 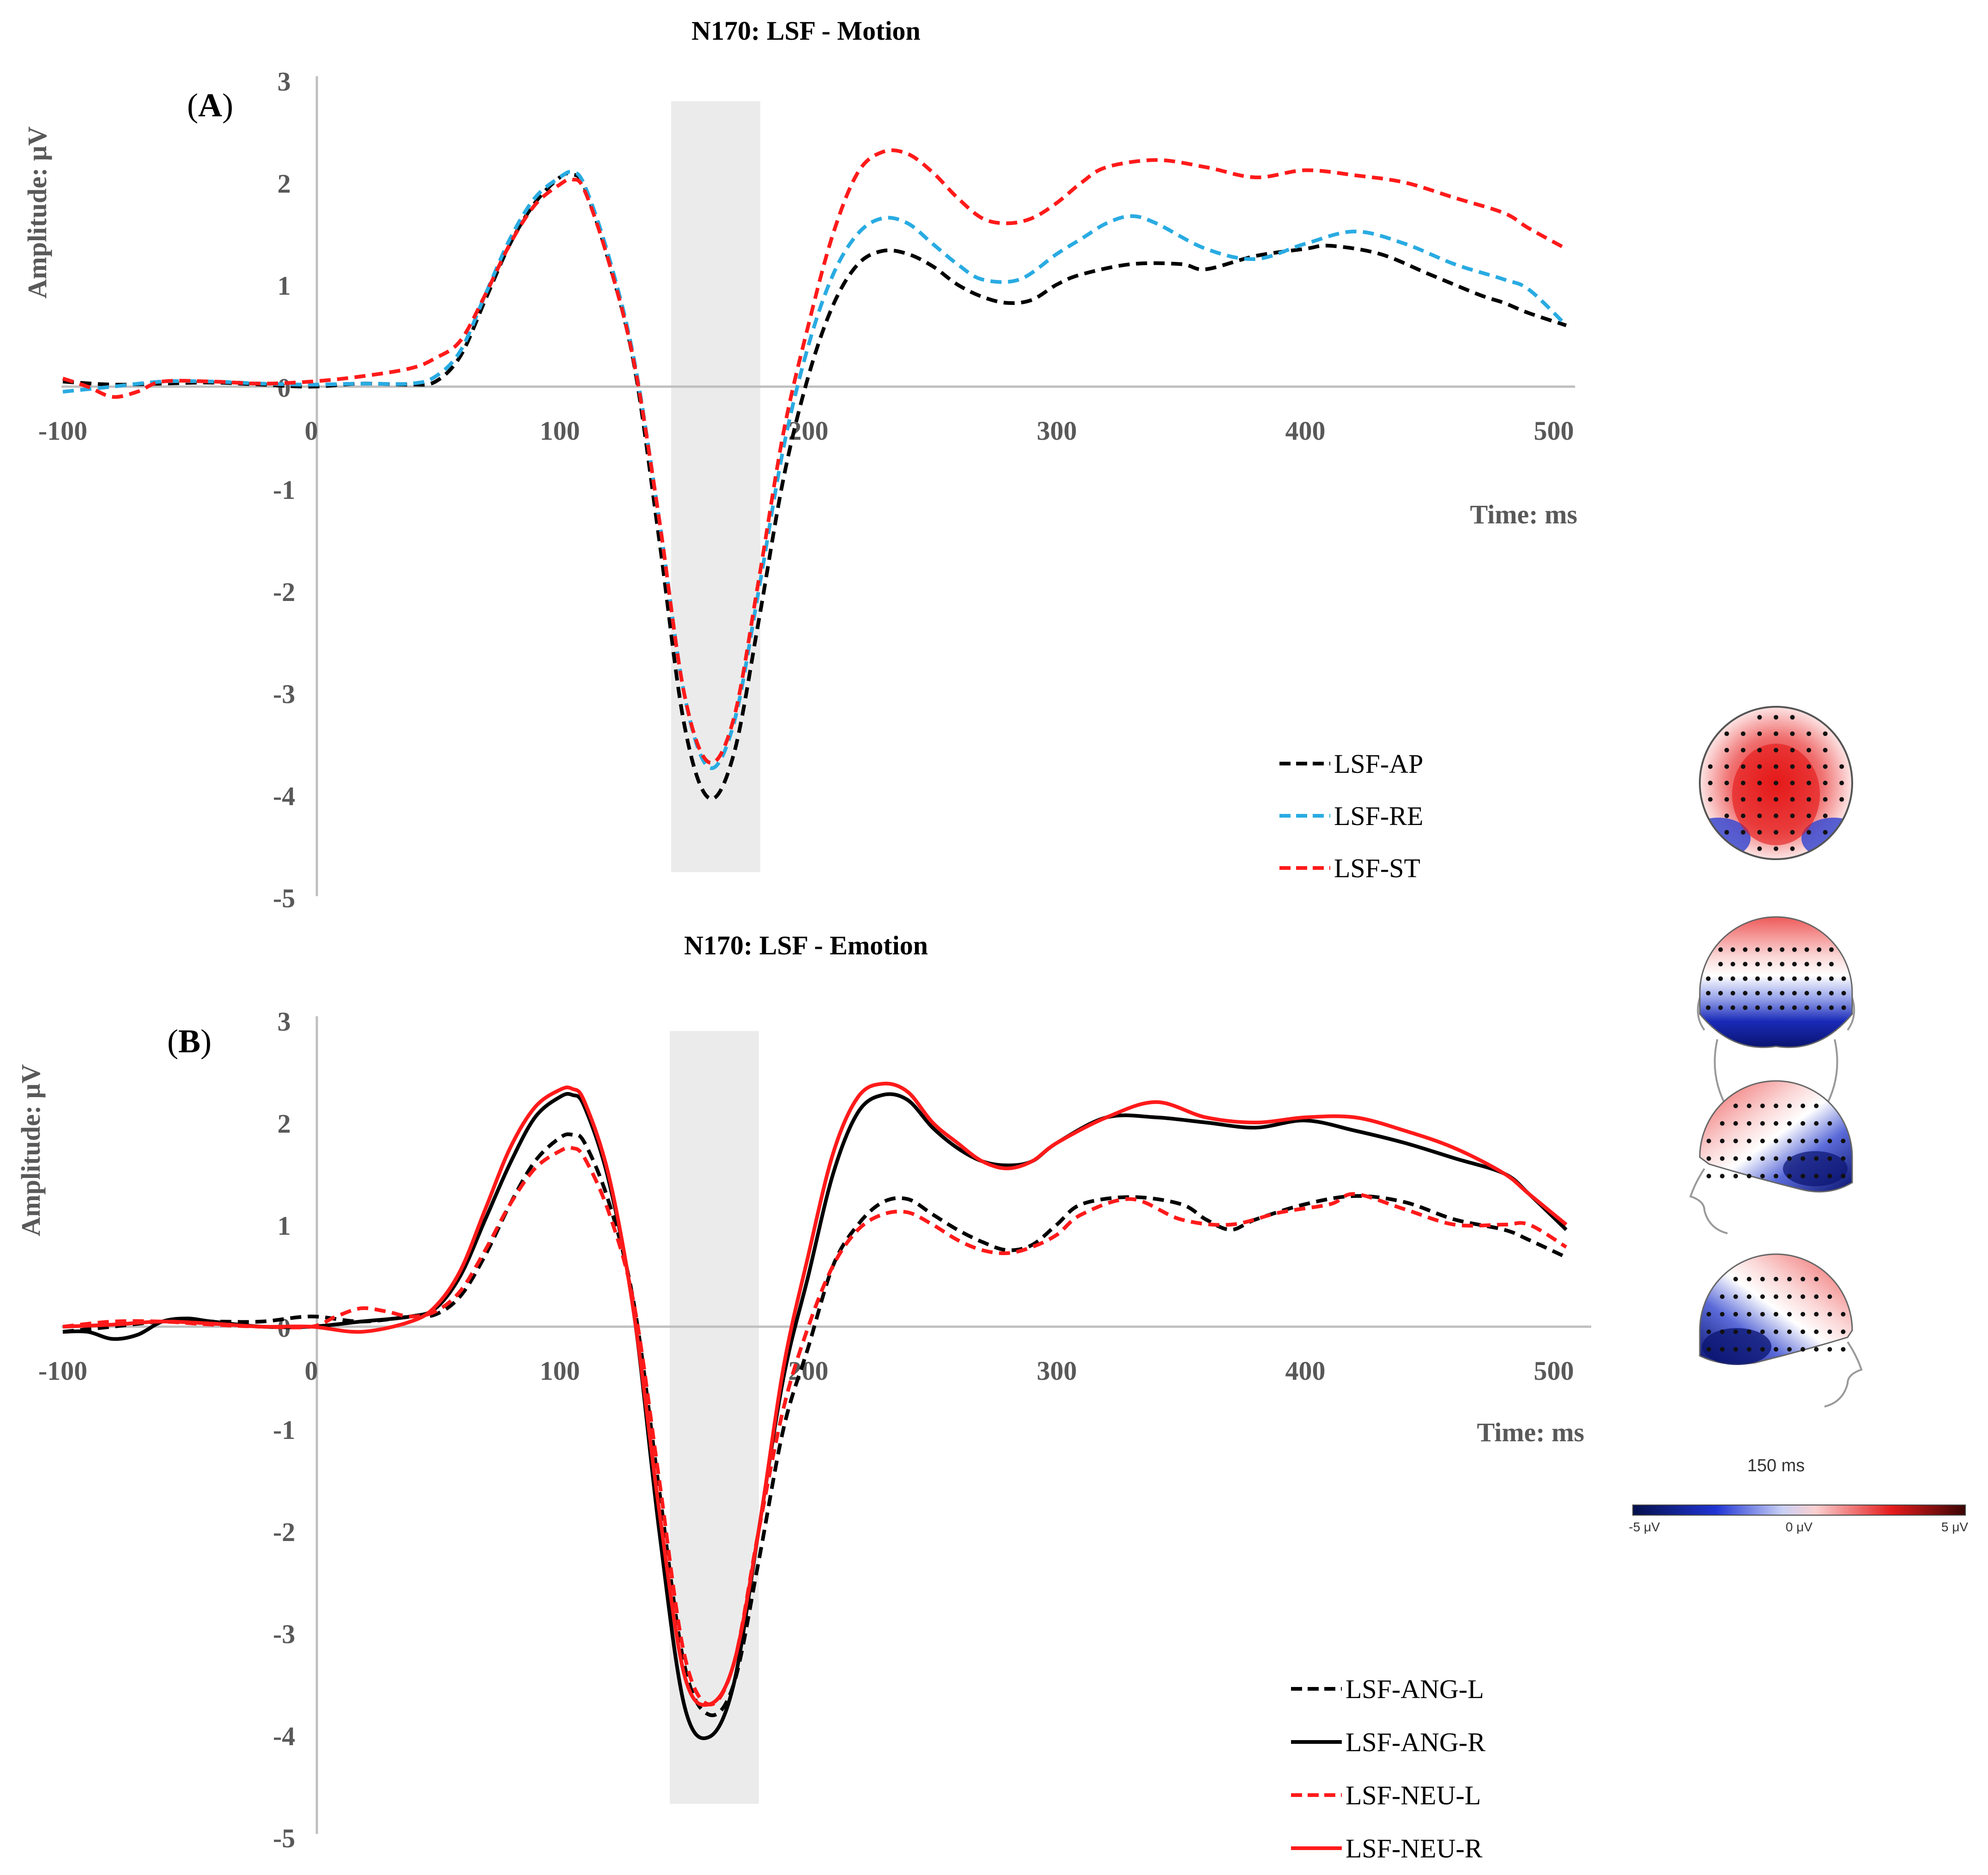 What do you see at coordinates (560, 1371) in the screenshot?
I see `panelb-xtick-2: 100` at bounding box center [560, 1371].